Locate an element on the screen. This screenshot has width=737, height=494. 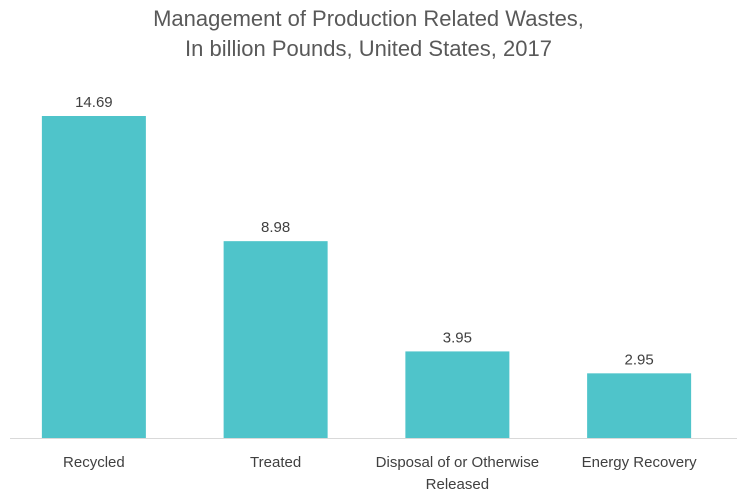
category-label-2: Disposal of or Otherwise Released is located at coordinates (457, 473).